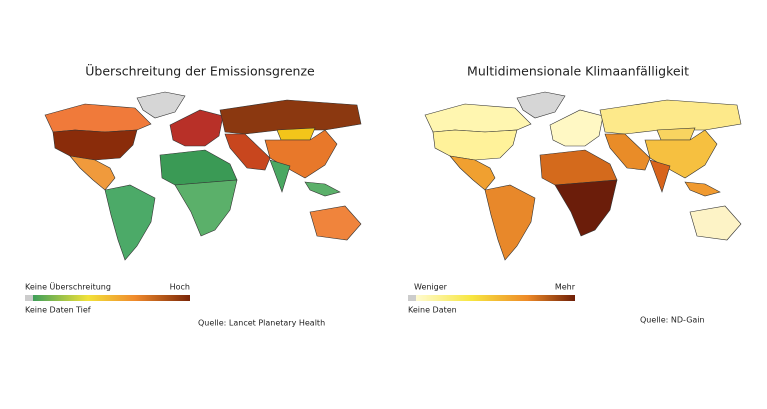 The width and height of the screenshot is (767, 409). I want to click on legend-label: Hoch, so click(180, 287).